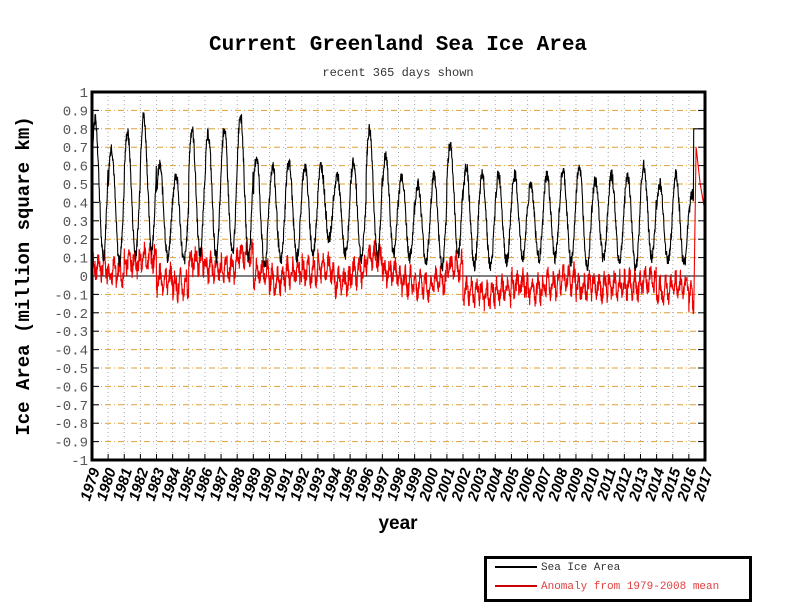 This screenshot has height=612, width=792. What do you see at coordinates (516, 567) in the screenshot?
I see `legend-swatch-black` at bounding box center [516, 567].